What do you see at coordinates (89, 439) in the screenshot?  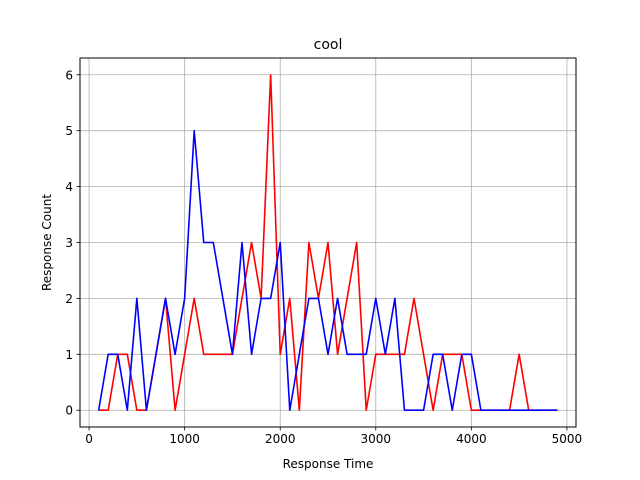 I see `x-tick-label: 0` at bounding box center [89, 439].